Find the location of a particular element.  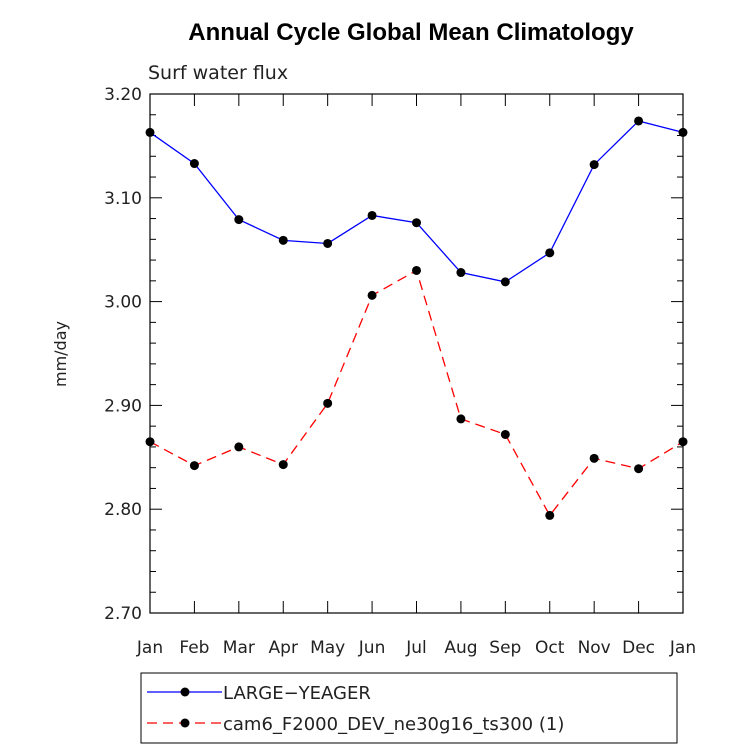

x-tick-label: Feb is located at coordinates (194, 648).